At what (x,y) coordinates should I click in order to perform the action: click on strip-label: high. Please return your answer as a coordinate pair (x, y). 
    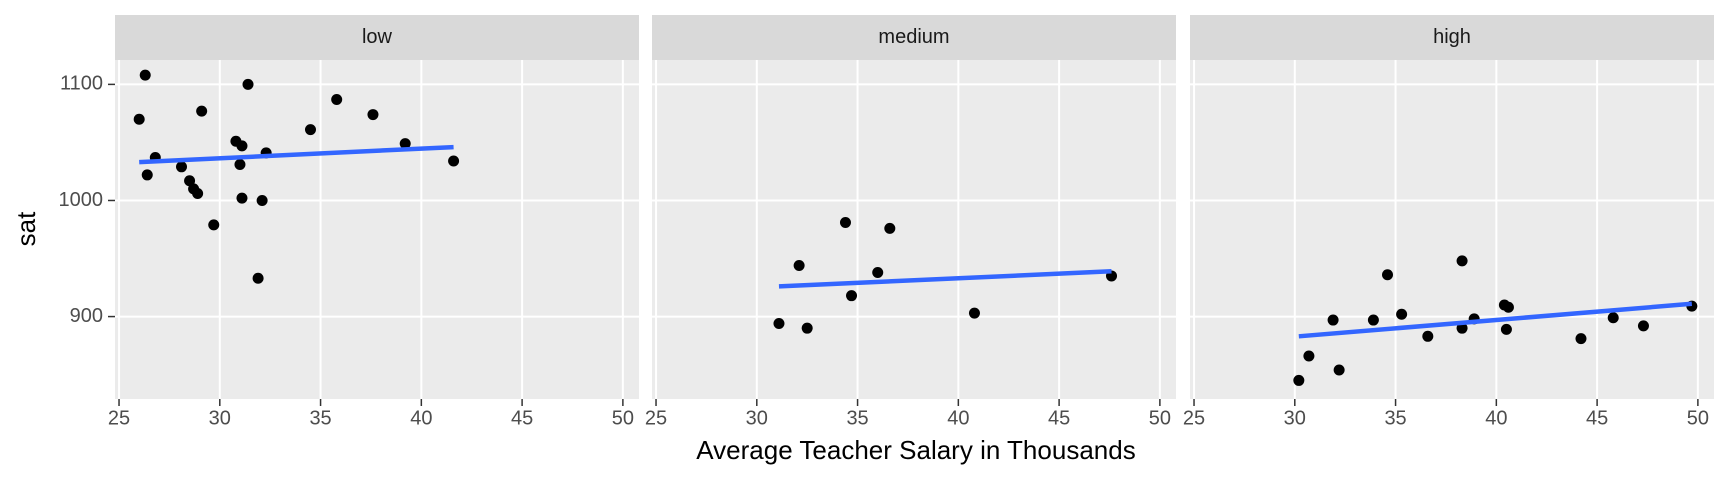
    Looking at the image, I should click on (1452, 37).